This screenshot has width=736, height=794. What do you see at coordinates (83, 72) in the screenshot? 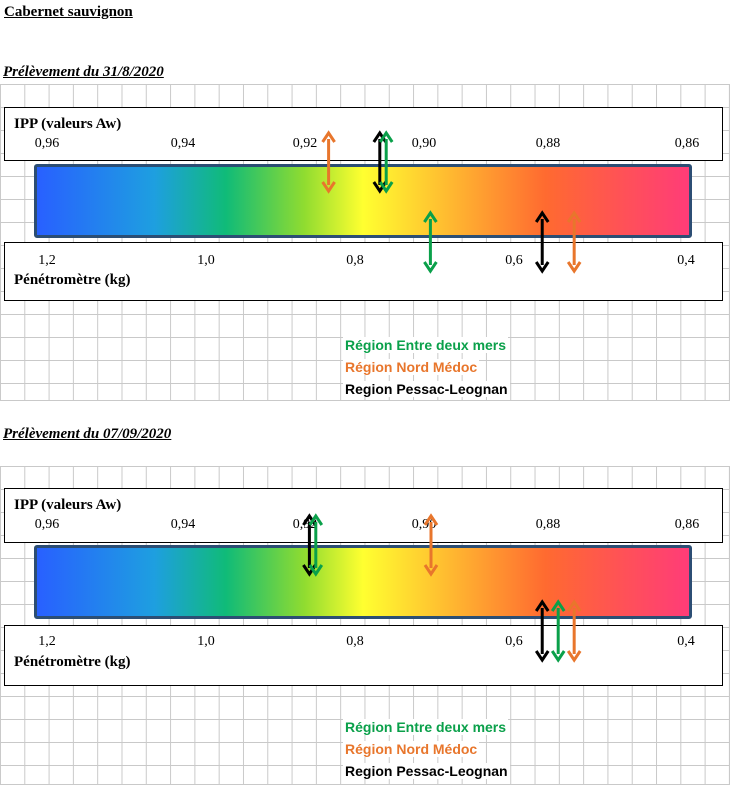
I see `sample-title-1: Prélèvement du 31/8/2020` at bounding box center [83, 72].